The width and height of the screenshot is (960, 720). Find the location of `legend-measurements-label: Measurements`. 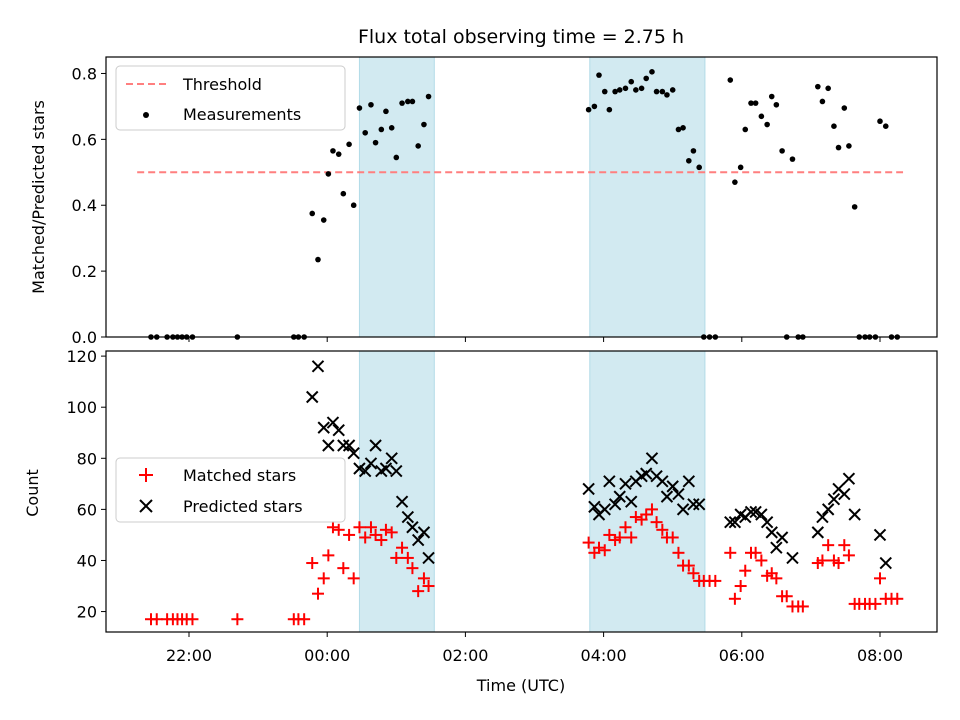

legend-measurements-label: Measurements is located at coordinates (242, 114).